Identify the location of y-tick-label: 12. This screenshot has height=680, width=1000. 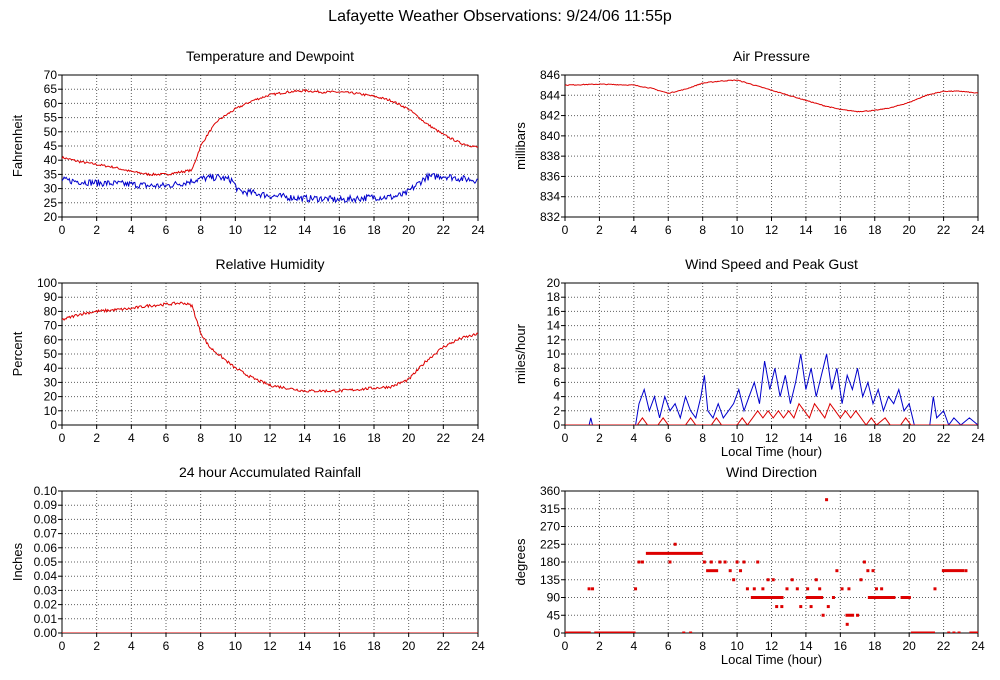
(554, 340).